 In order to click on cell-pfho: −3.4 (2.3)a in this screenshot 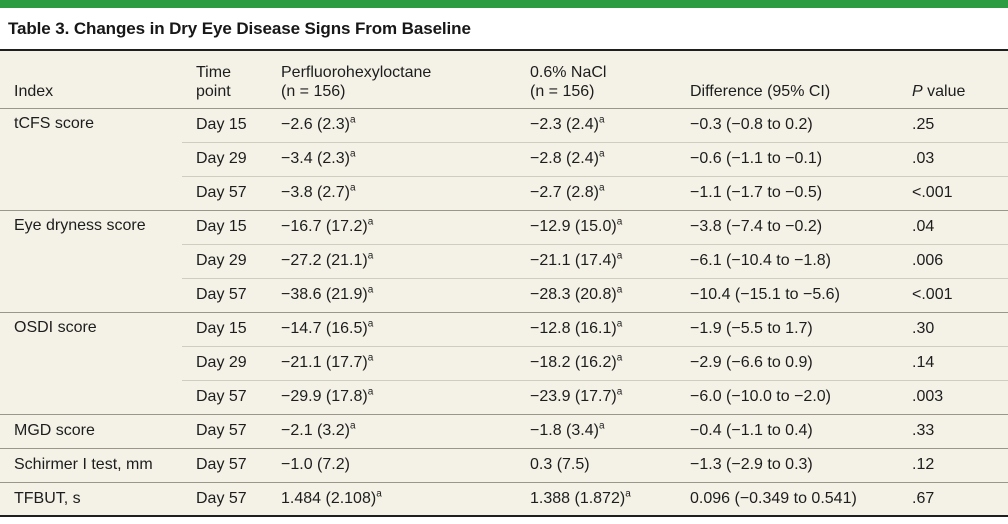, I will do `click(391, 158)`.